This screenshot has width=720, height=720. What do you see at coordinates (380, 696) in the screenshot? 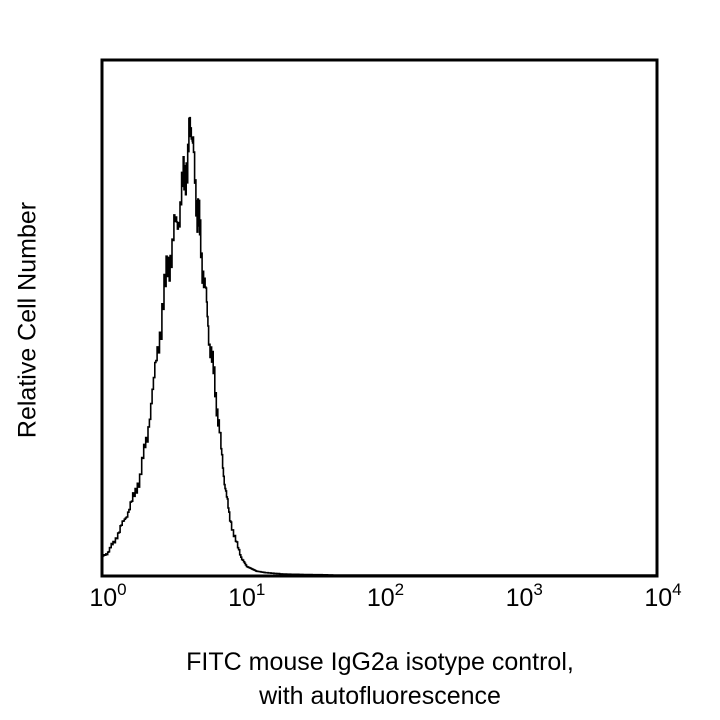
I see `x-axis-label-line-2: with autofluorescence` at bounding box center [380, 696].